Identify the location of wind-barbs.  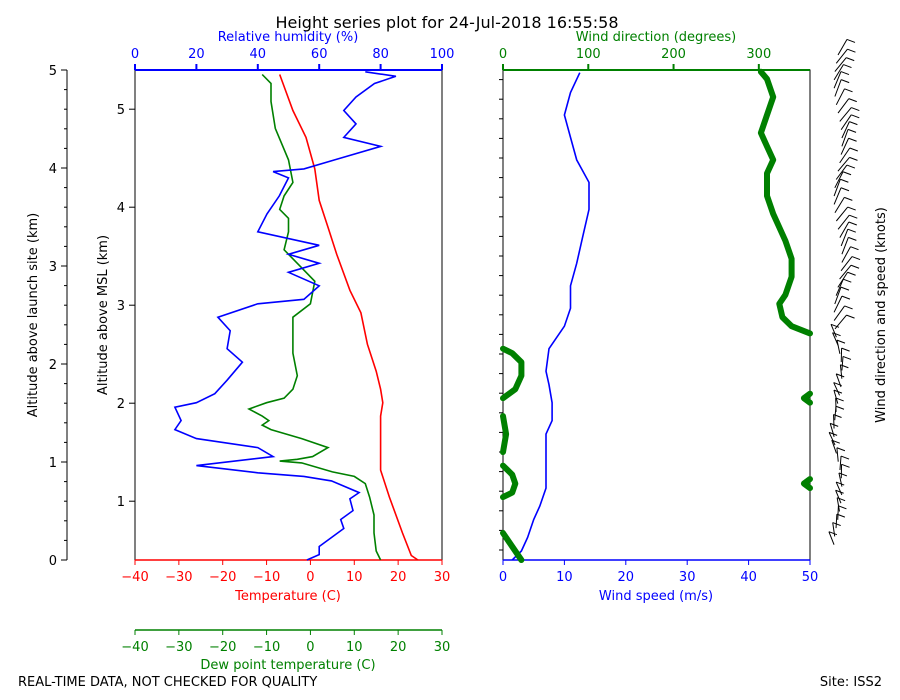
(844, 291).